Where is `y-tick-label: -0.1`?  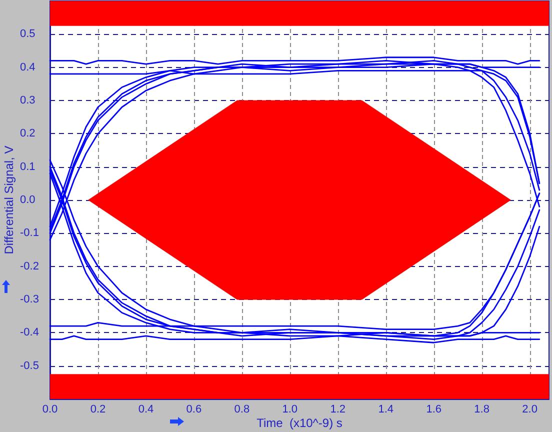
y-tick-label: -0.1 is located at coordinates (29, 233).